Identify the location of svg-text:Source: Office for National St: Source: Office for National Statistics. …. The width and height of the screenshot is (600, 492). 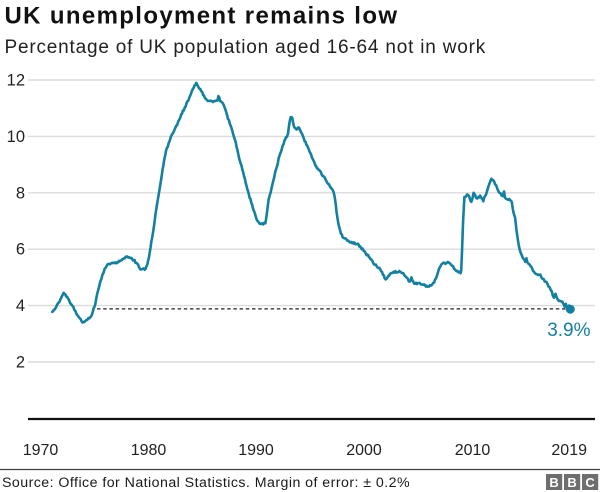
(206, 483).